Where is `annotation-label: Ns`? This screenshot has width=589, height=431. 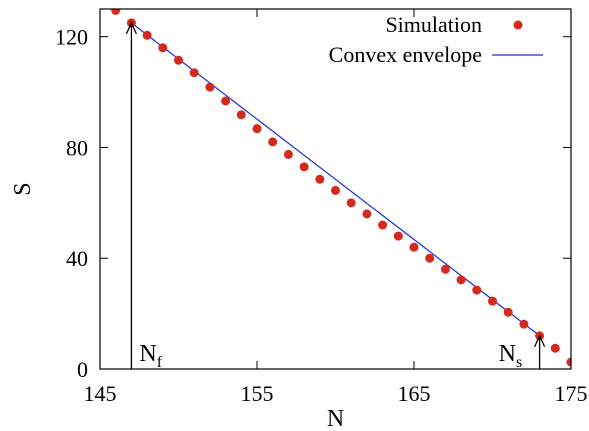
annotation-label: Ns is located at coordinates (511, 356).